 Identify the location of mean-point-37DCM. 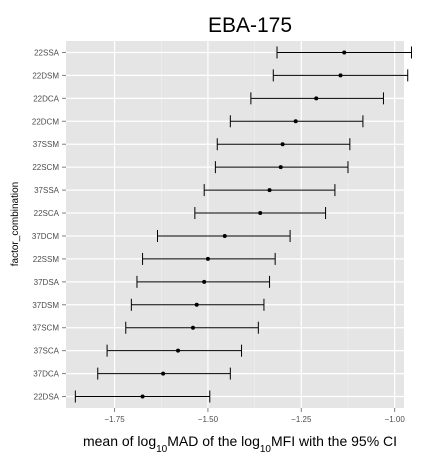
(224, 235).